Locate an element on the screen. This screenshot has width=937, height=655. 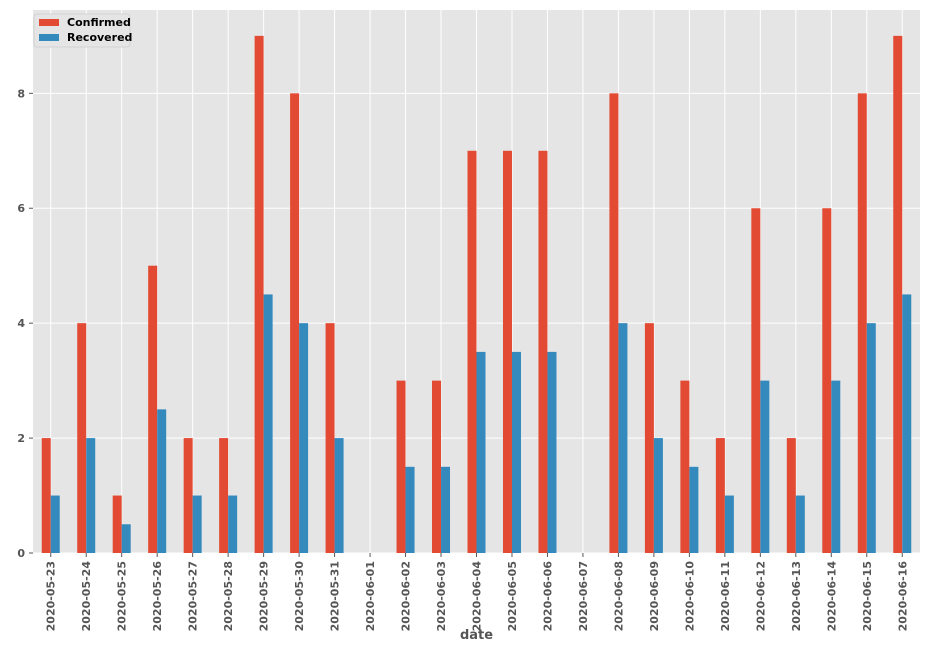
x-tick-label: 2020-05-27 is located at coordinates (193, 596).